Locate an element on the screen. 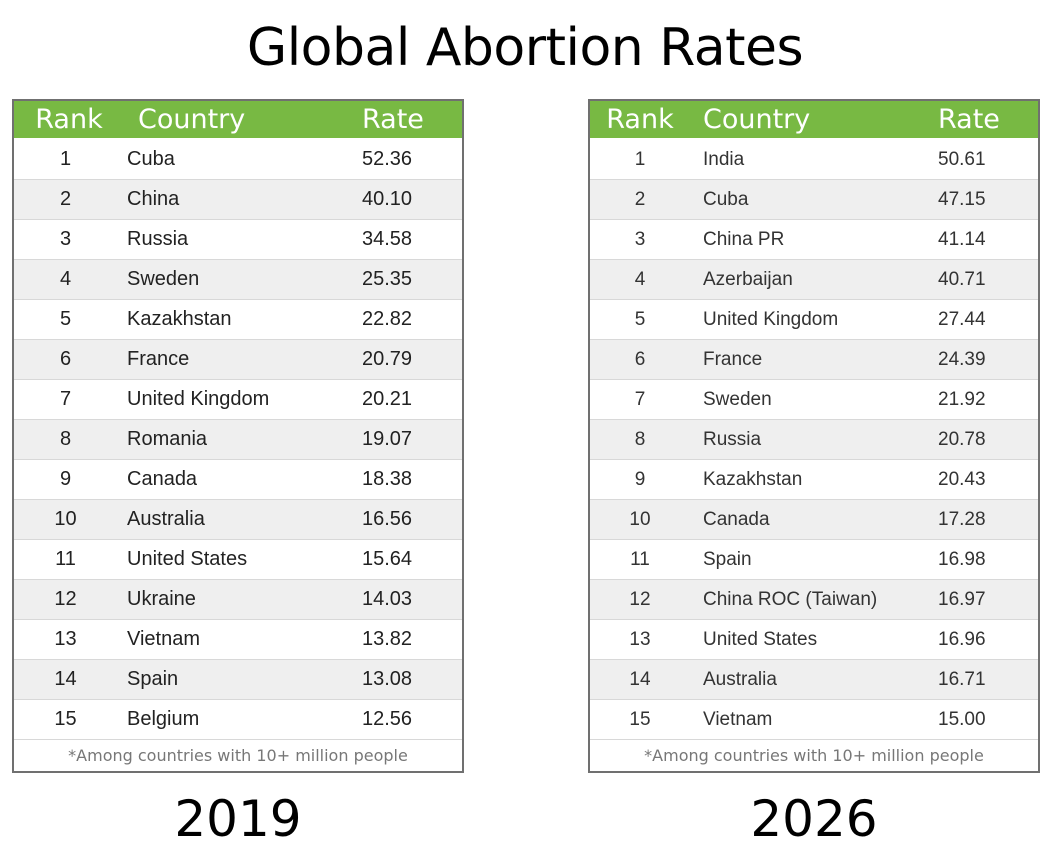  table-row: 2 China 40.10 is located at coordinates (238, 200).